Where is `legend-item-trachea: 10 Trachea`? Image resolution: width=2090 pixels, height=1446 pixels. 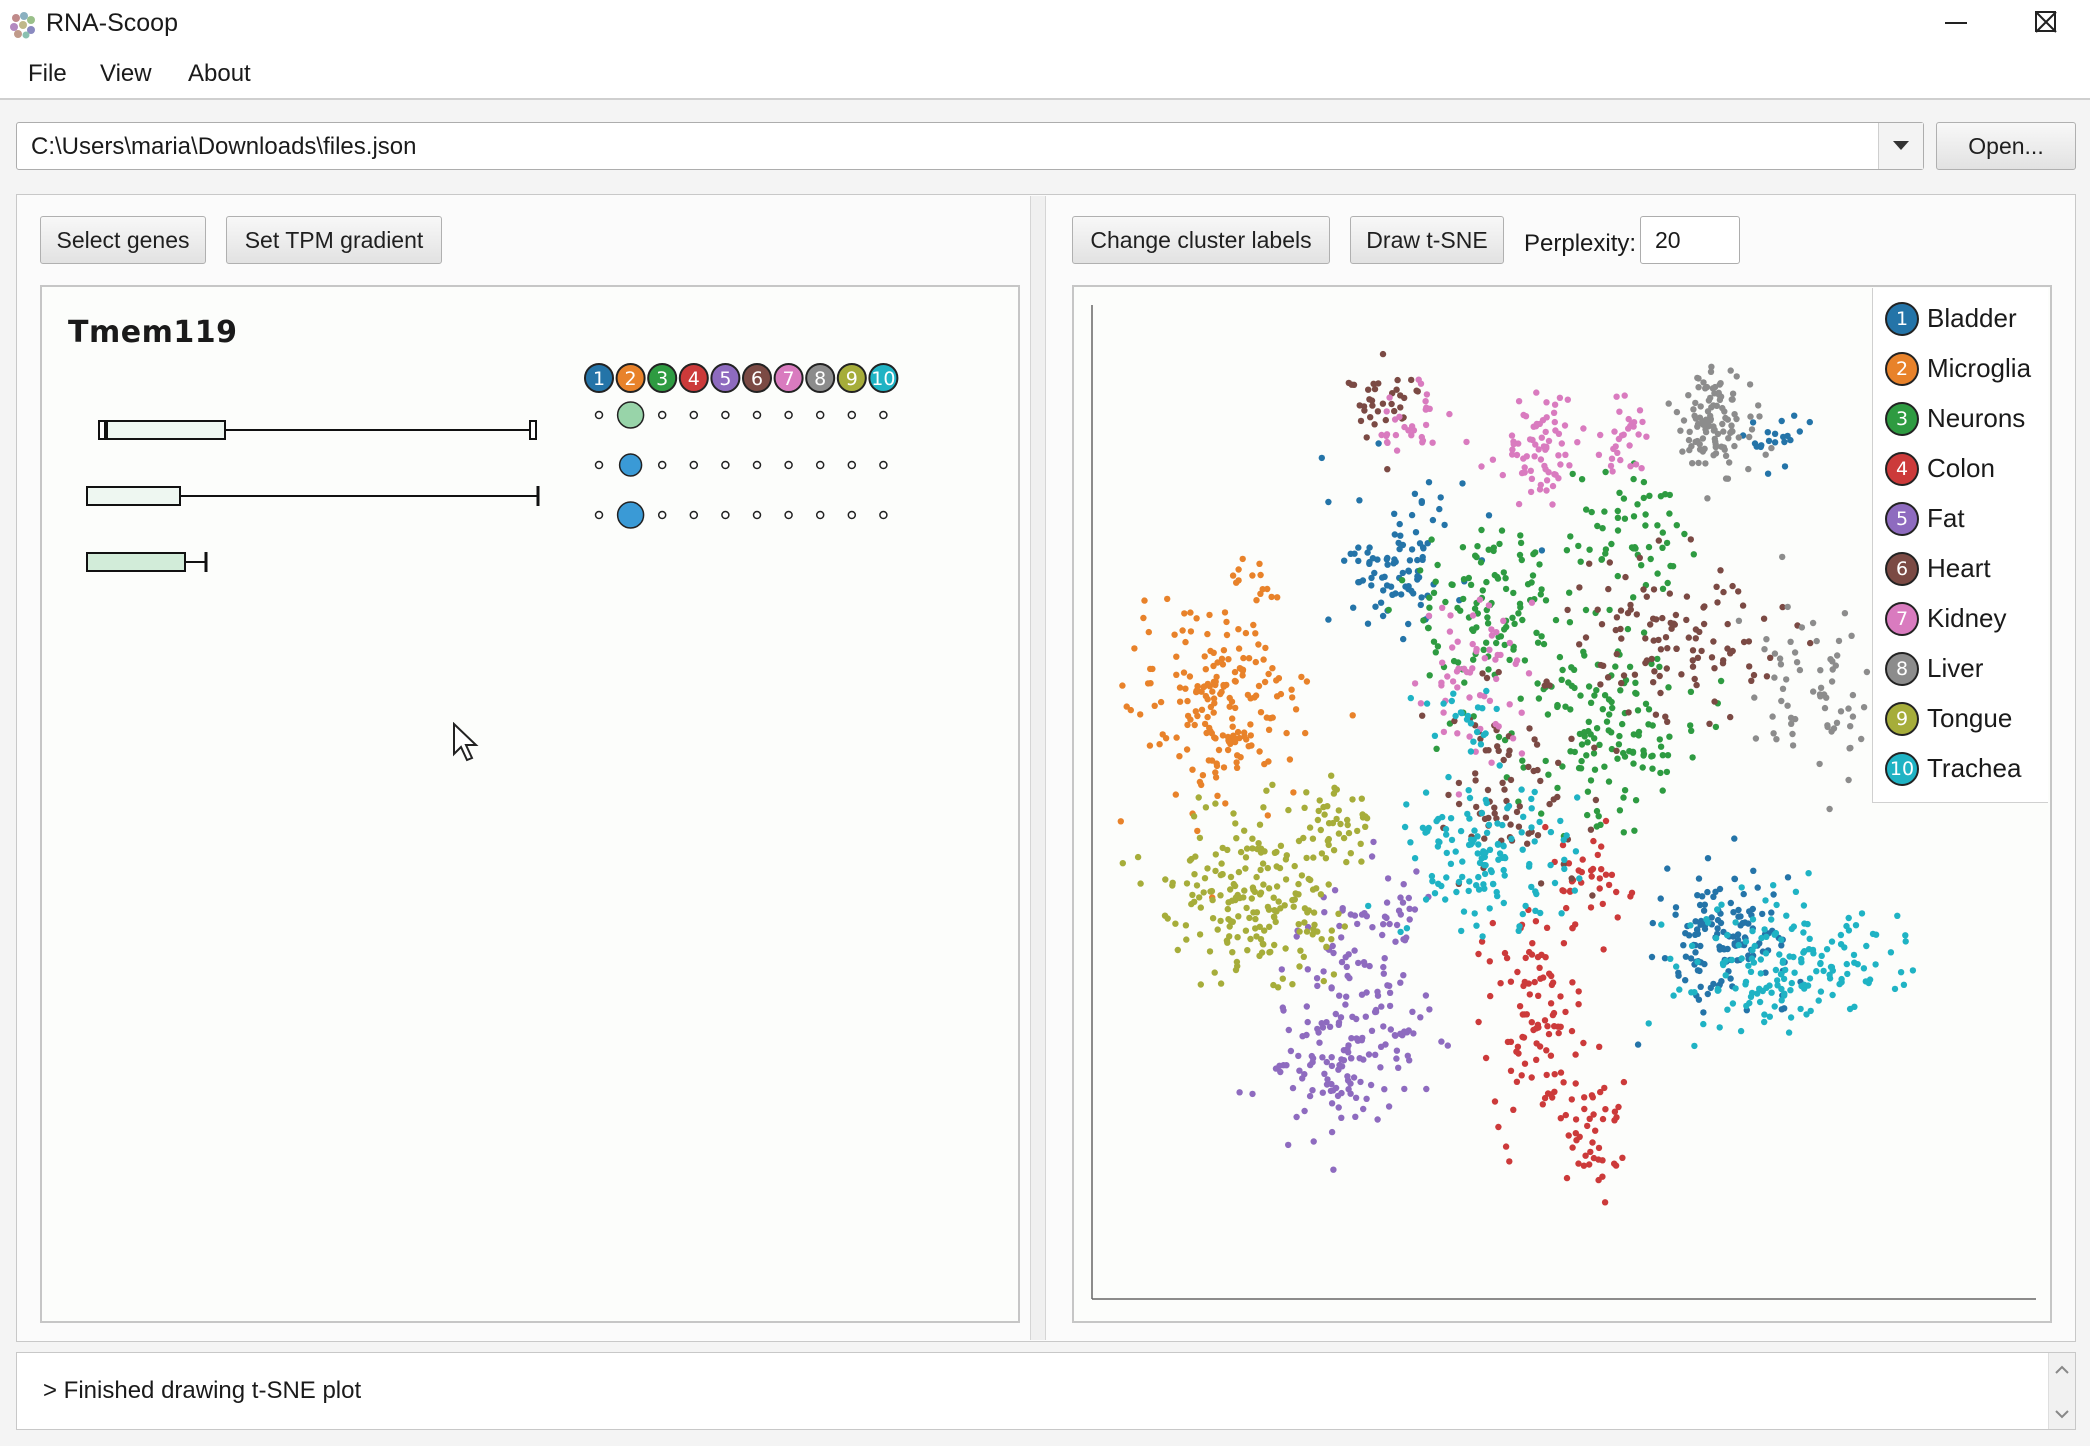 legend-item-trachea: 10 Trachea is located at coordinates (1967, 770).